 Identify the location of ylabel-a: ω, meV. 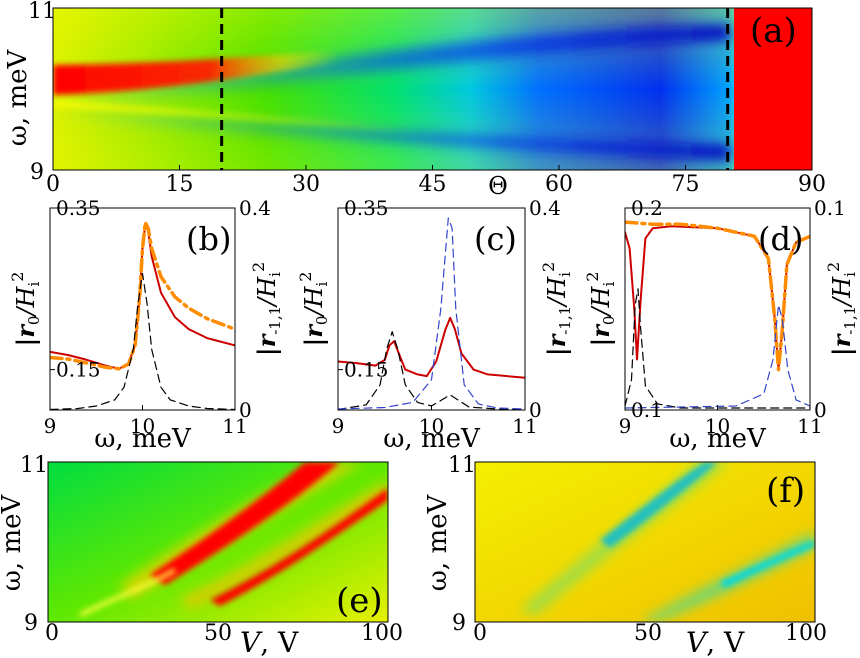
(18, 98).